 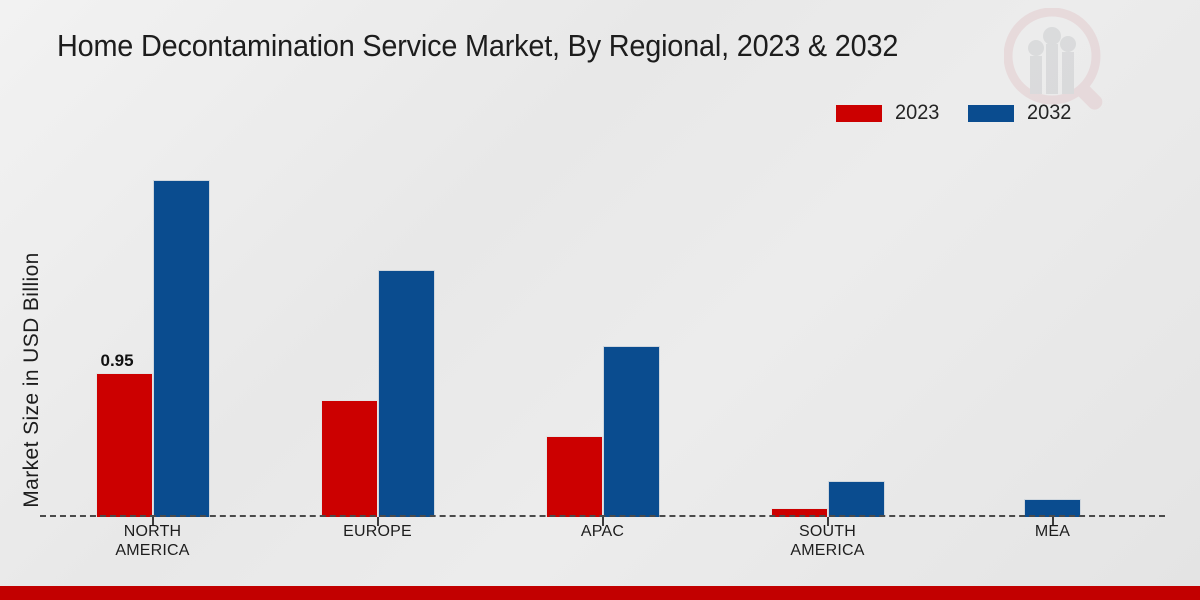 I want to click on legend-swatch-2032, so click(x=990, y=113).